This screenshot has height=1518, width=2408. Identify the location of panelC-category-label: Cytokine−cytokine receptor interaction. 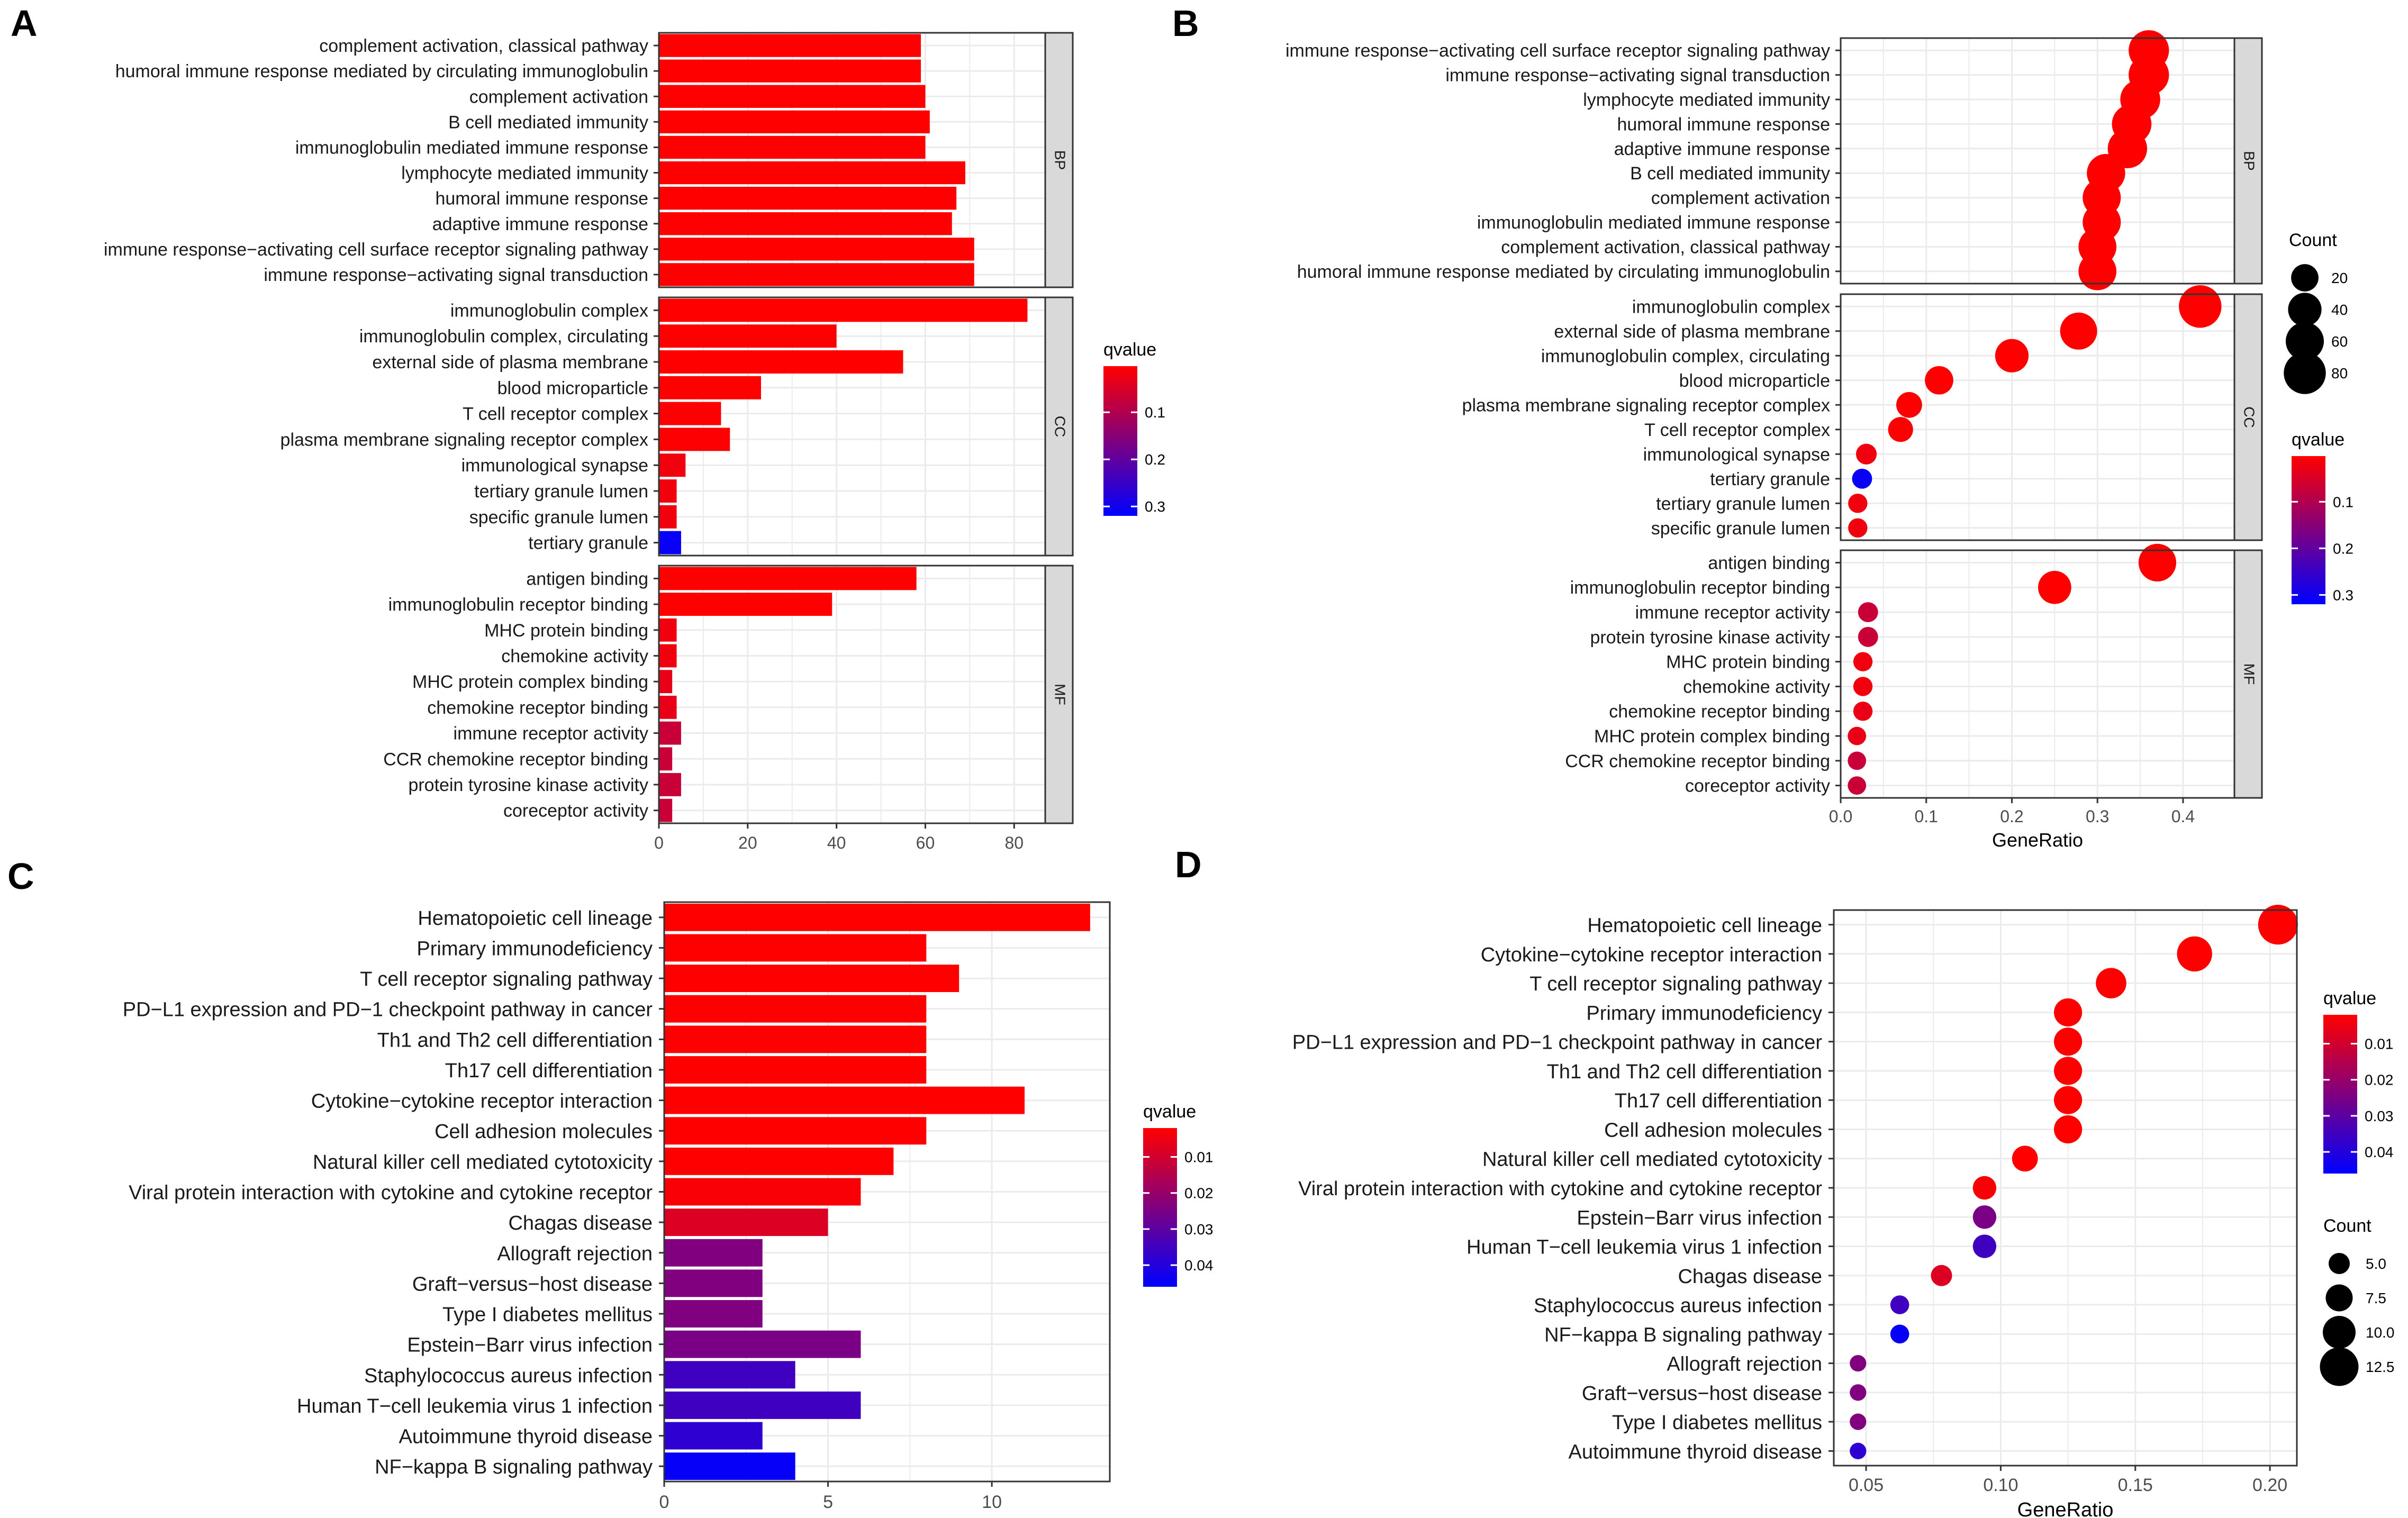
(482, 1102).